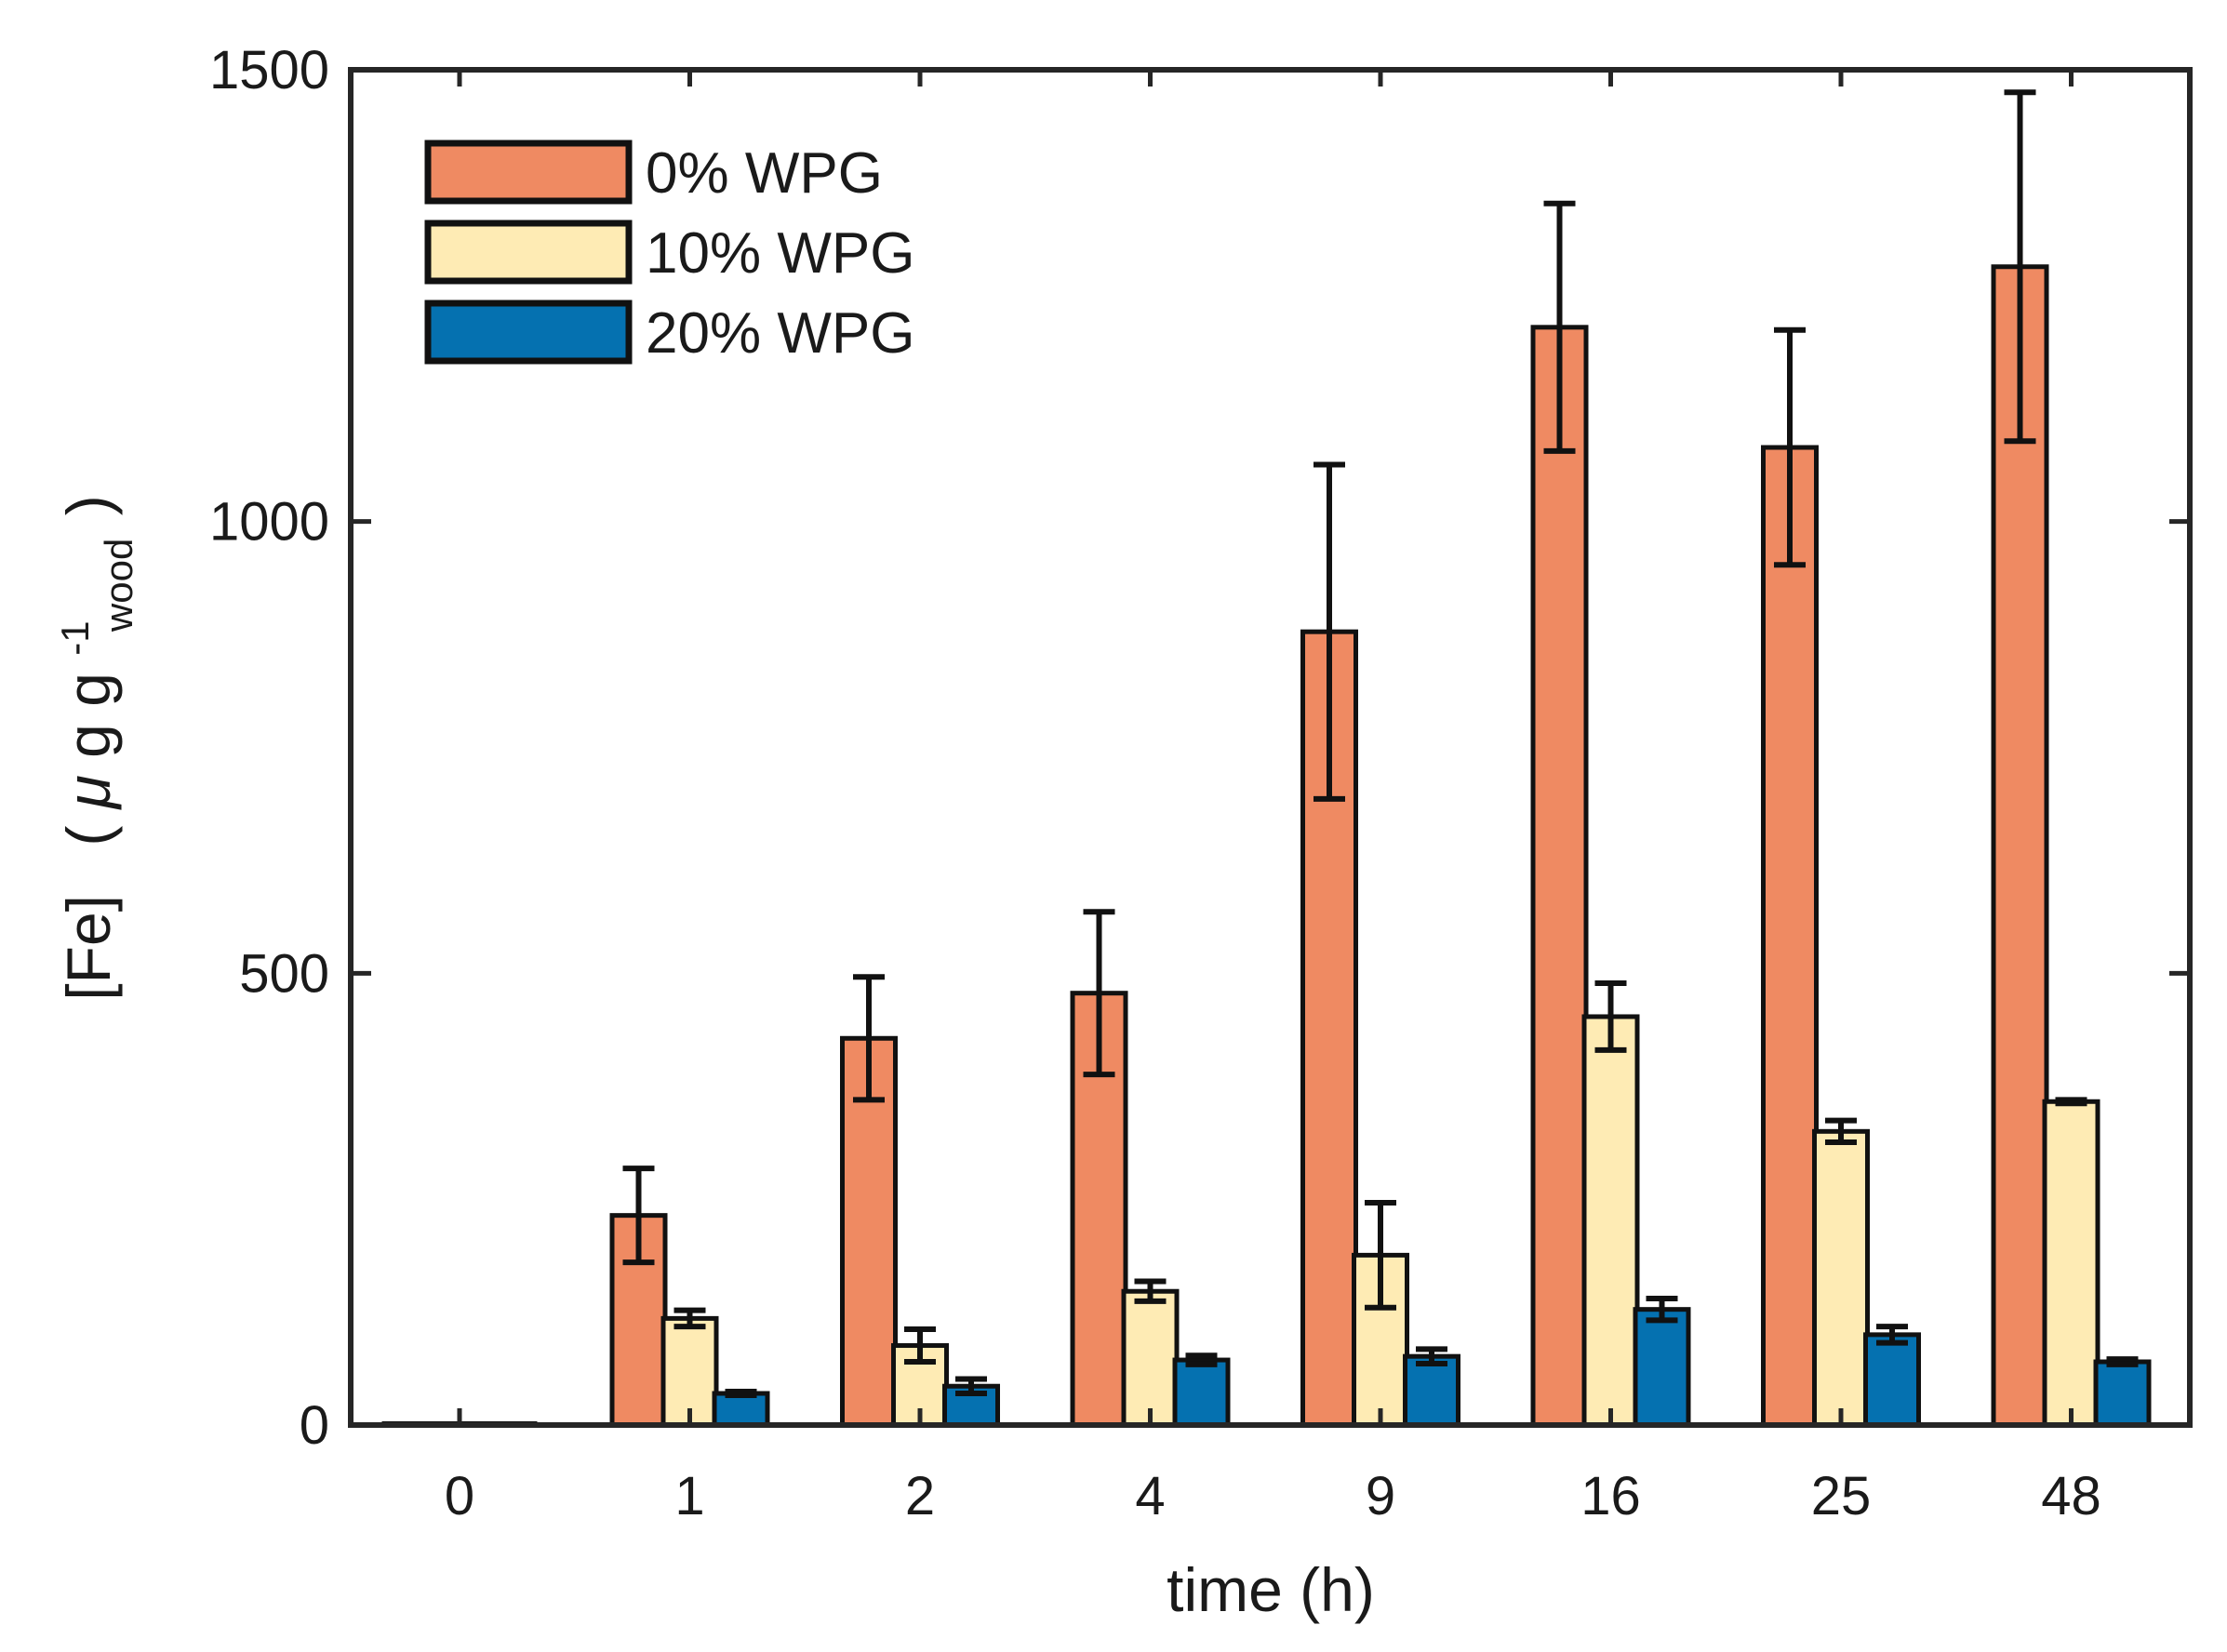  What do you see at coordinates (1380, 1496) in the screenshot?
I see `x-tick-label-9: 9` at bounding box center [1380, 1496].